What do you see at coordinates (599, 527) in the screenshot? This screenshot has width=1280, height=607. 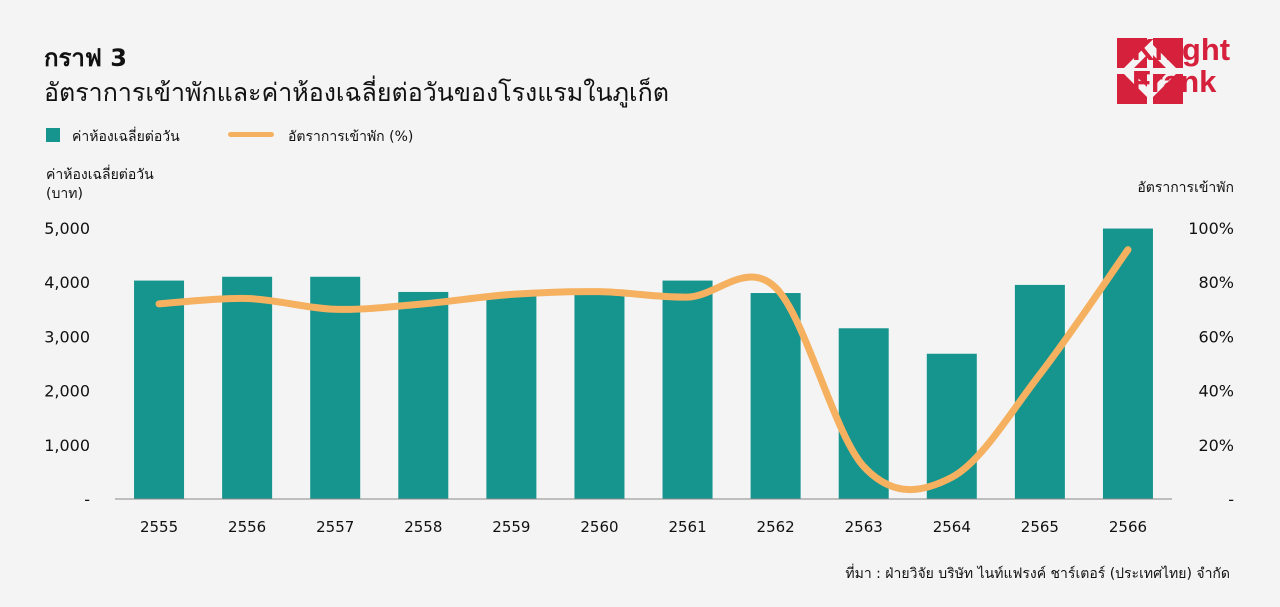 I see `x-tick-label-2560: 2560` at bounding box center [599, 527].